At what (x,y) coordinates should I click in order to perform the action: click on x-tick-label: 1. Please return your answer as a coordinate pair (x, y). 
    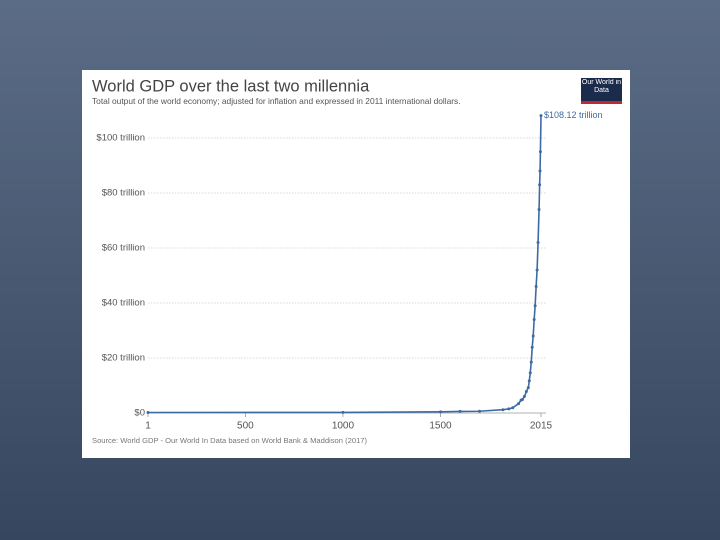
    Looking at the image, I should click on (148, 426).